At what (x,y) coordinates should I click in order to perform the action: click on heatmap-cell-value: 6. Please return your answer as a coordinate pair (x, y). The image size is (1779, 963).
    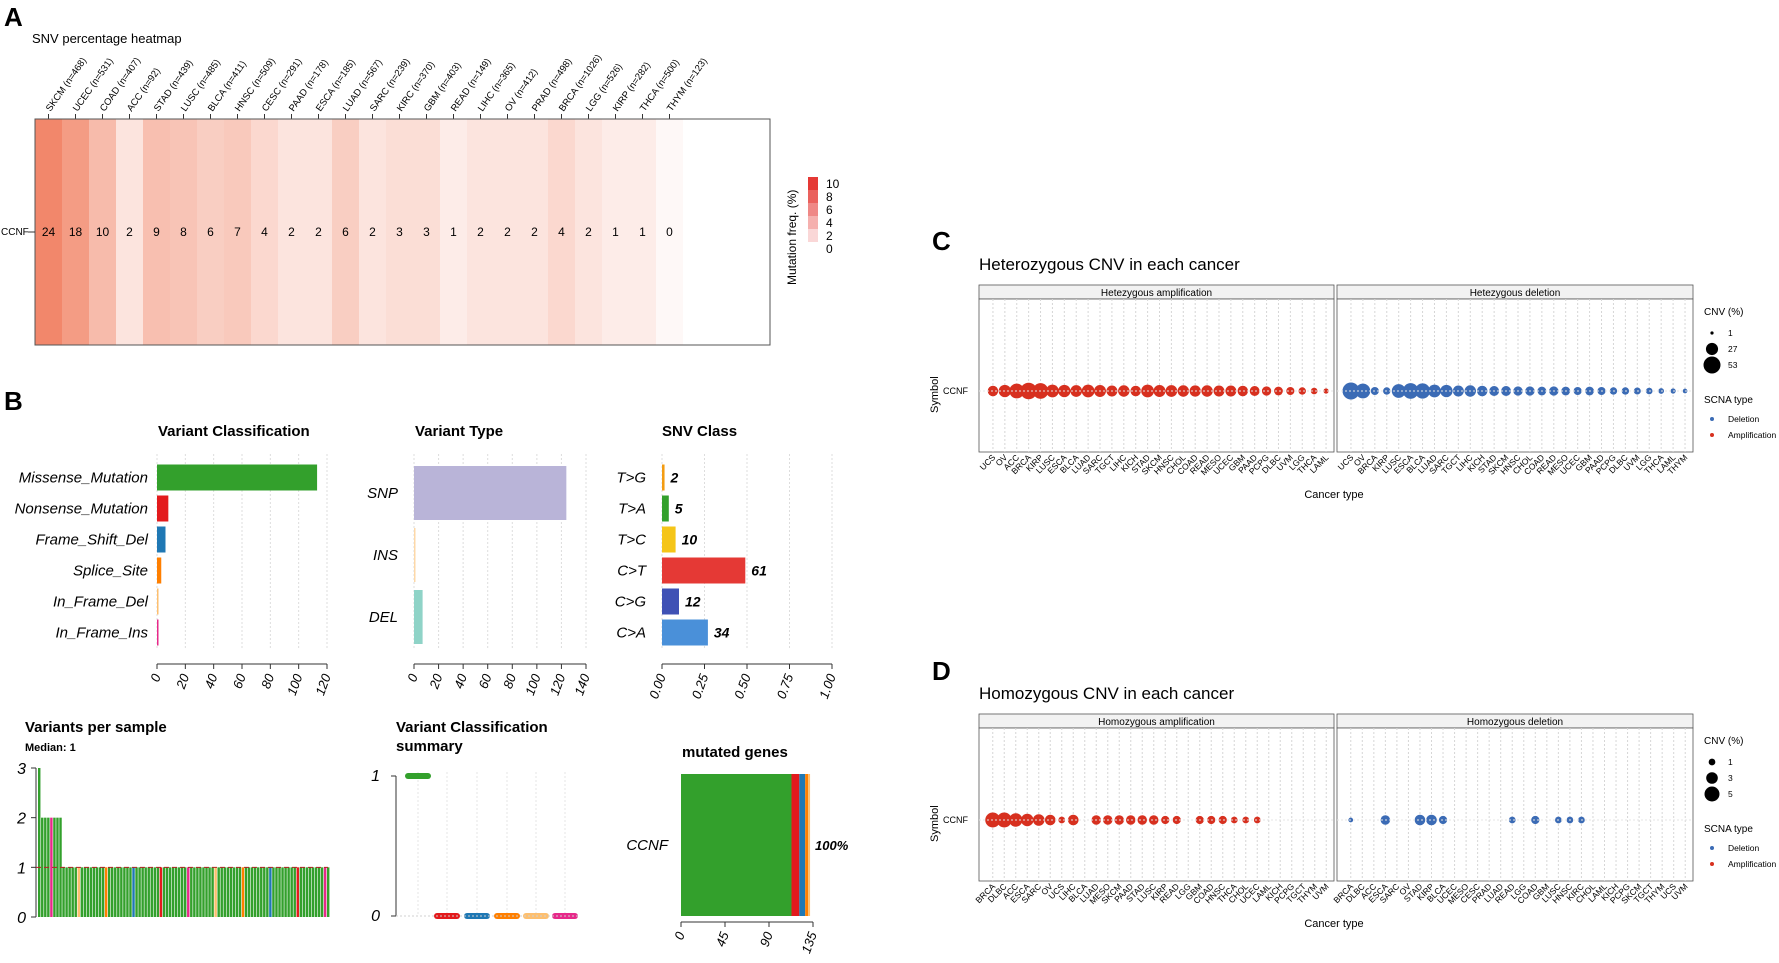
    Looking at the image, I should click on (210, 232).